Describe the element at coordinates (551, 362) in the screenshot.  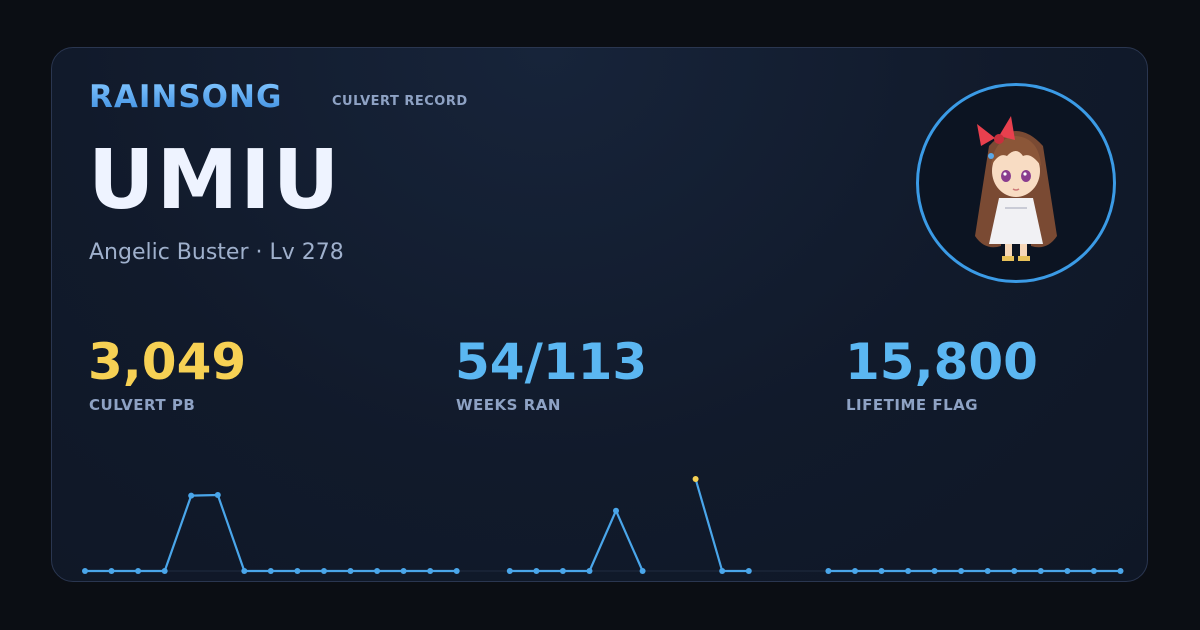
I see `weeks-ran-value: 54/113` at that location.